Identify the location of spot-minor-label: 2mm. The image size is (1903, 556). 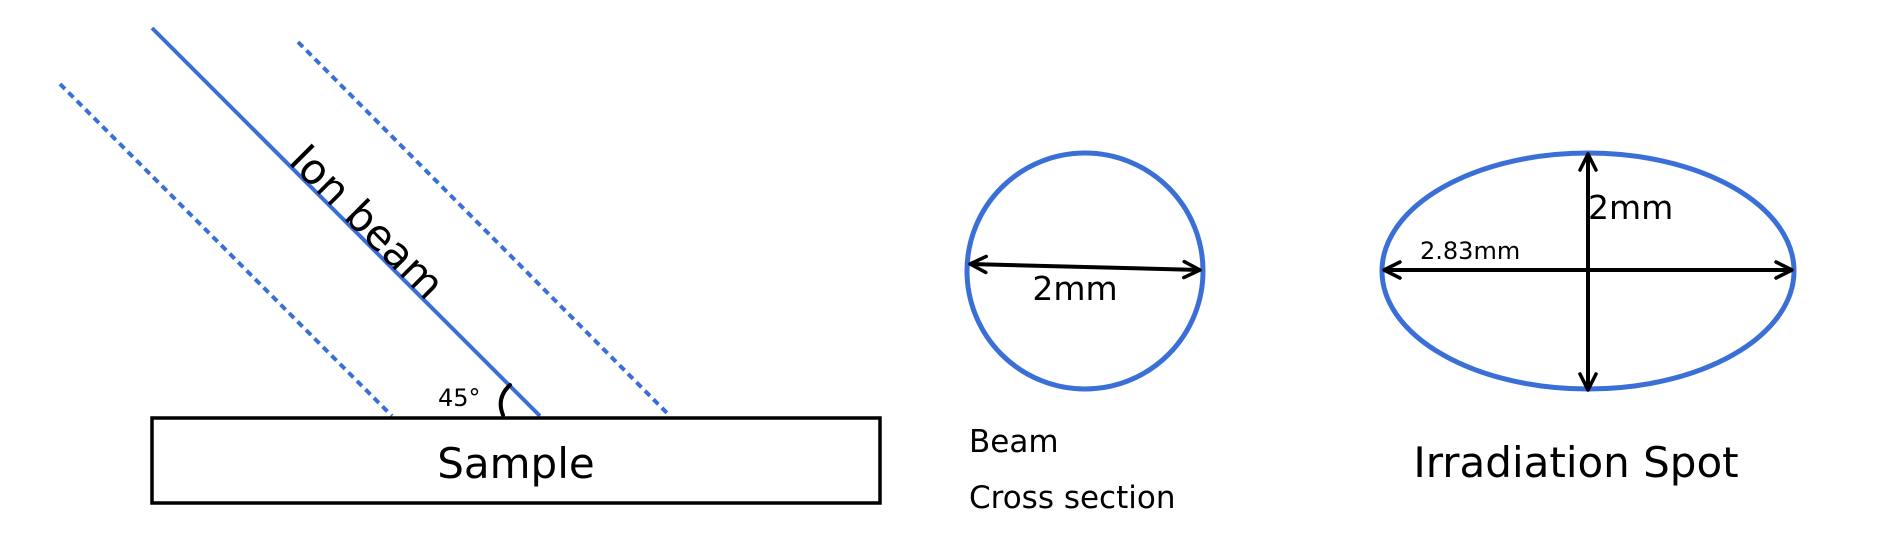
(1630, 207).